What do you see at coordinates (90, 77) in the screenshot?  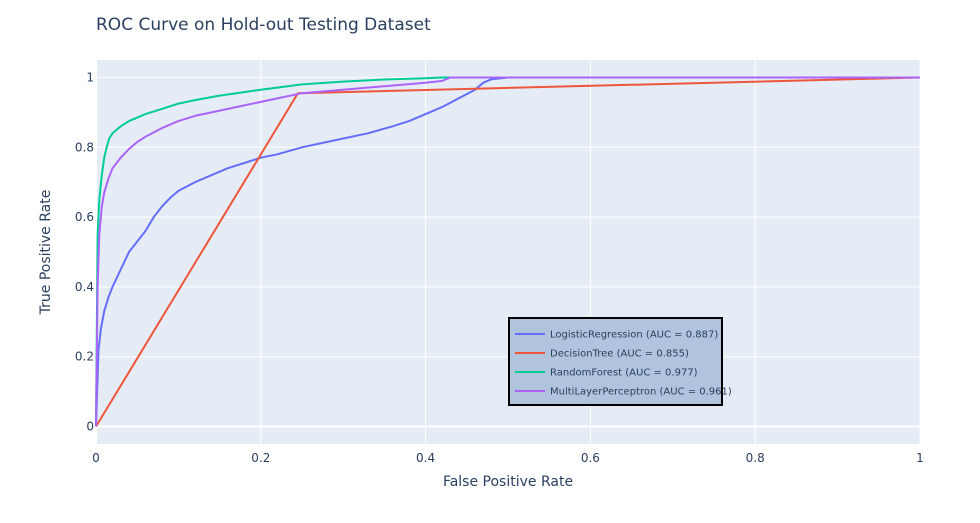 I see `y-tick-label: 1` at bounding box center [90, 77].